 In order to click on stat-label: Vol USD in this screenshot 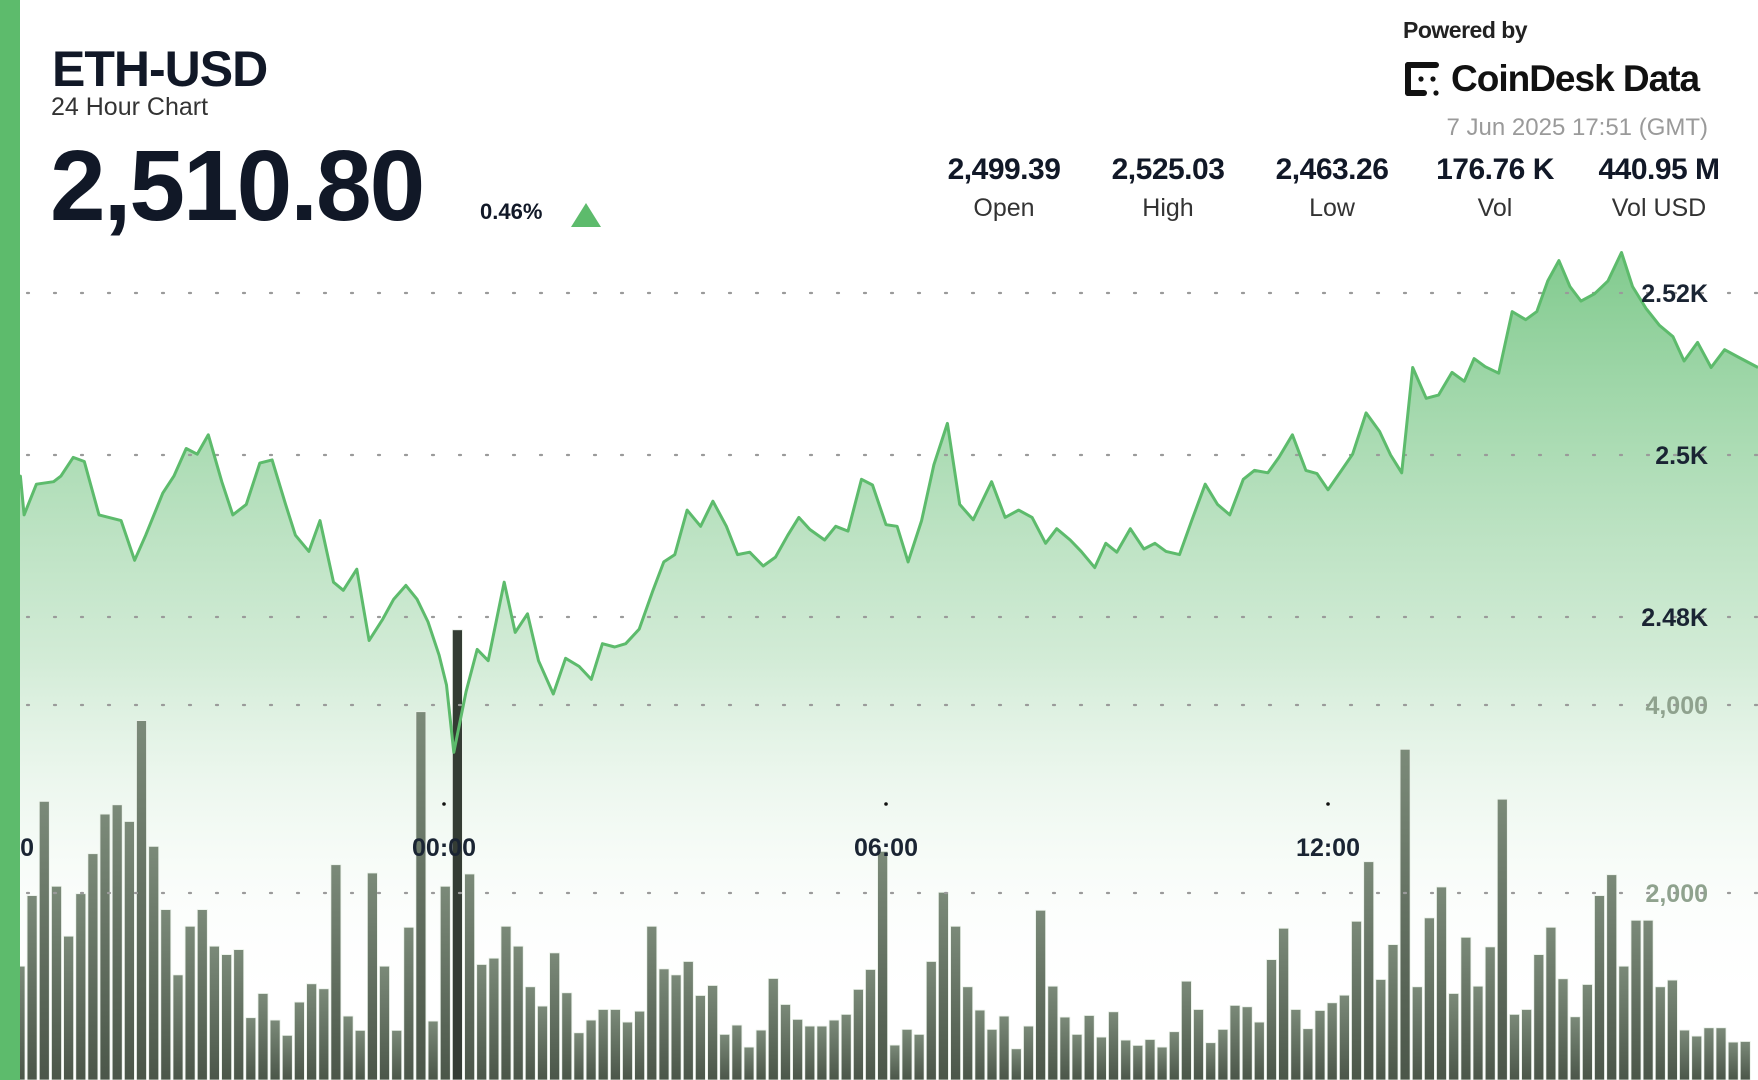, I will do `click(1659, 208)`.